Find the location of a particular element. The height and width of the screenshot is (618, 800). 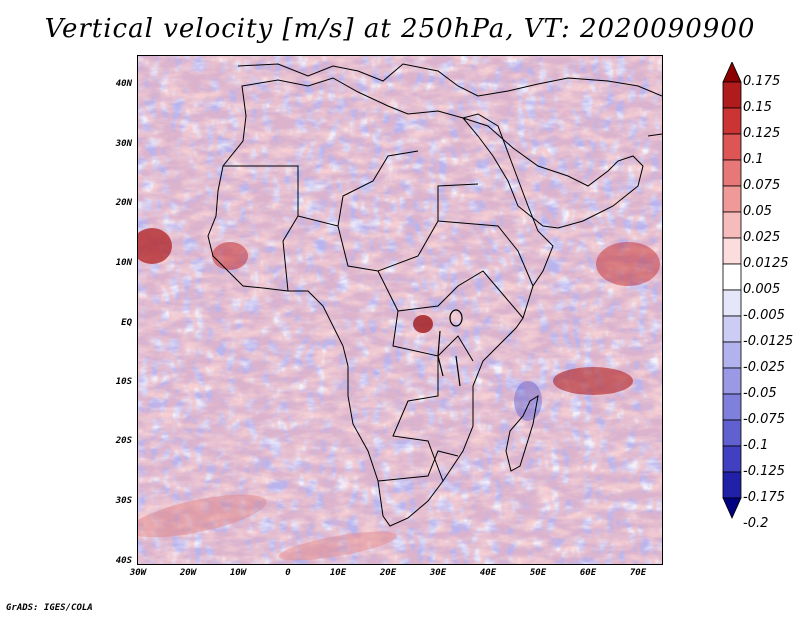

colorbar-tick-label: -0.025 is located at coordinates (764, 367).